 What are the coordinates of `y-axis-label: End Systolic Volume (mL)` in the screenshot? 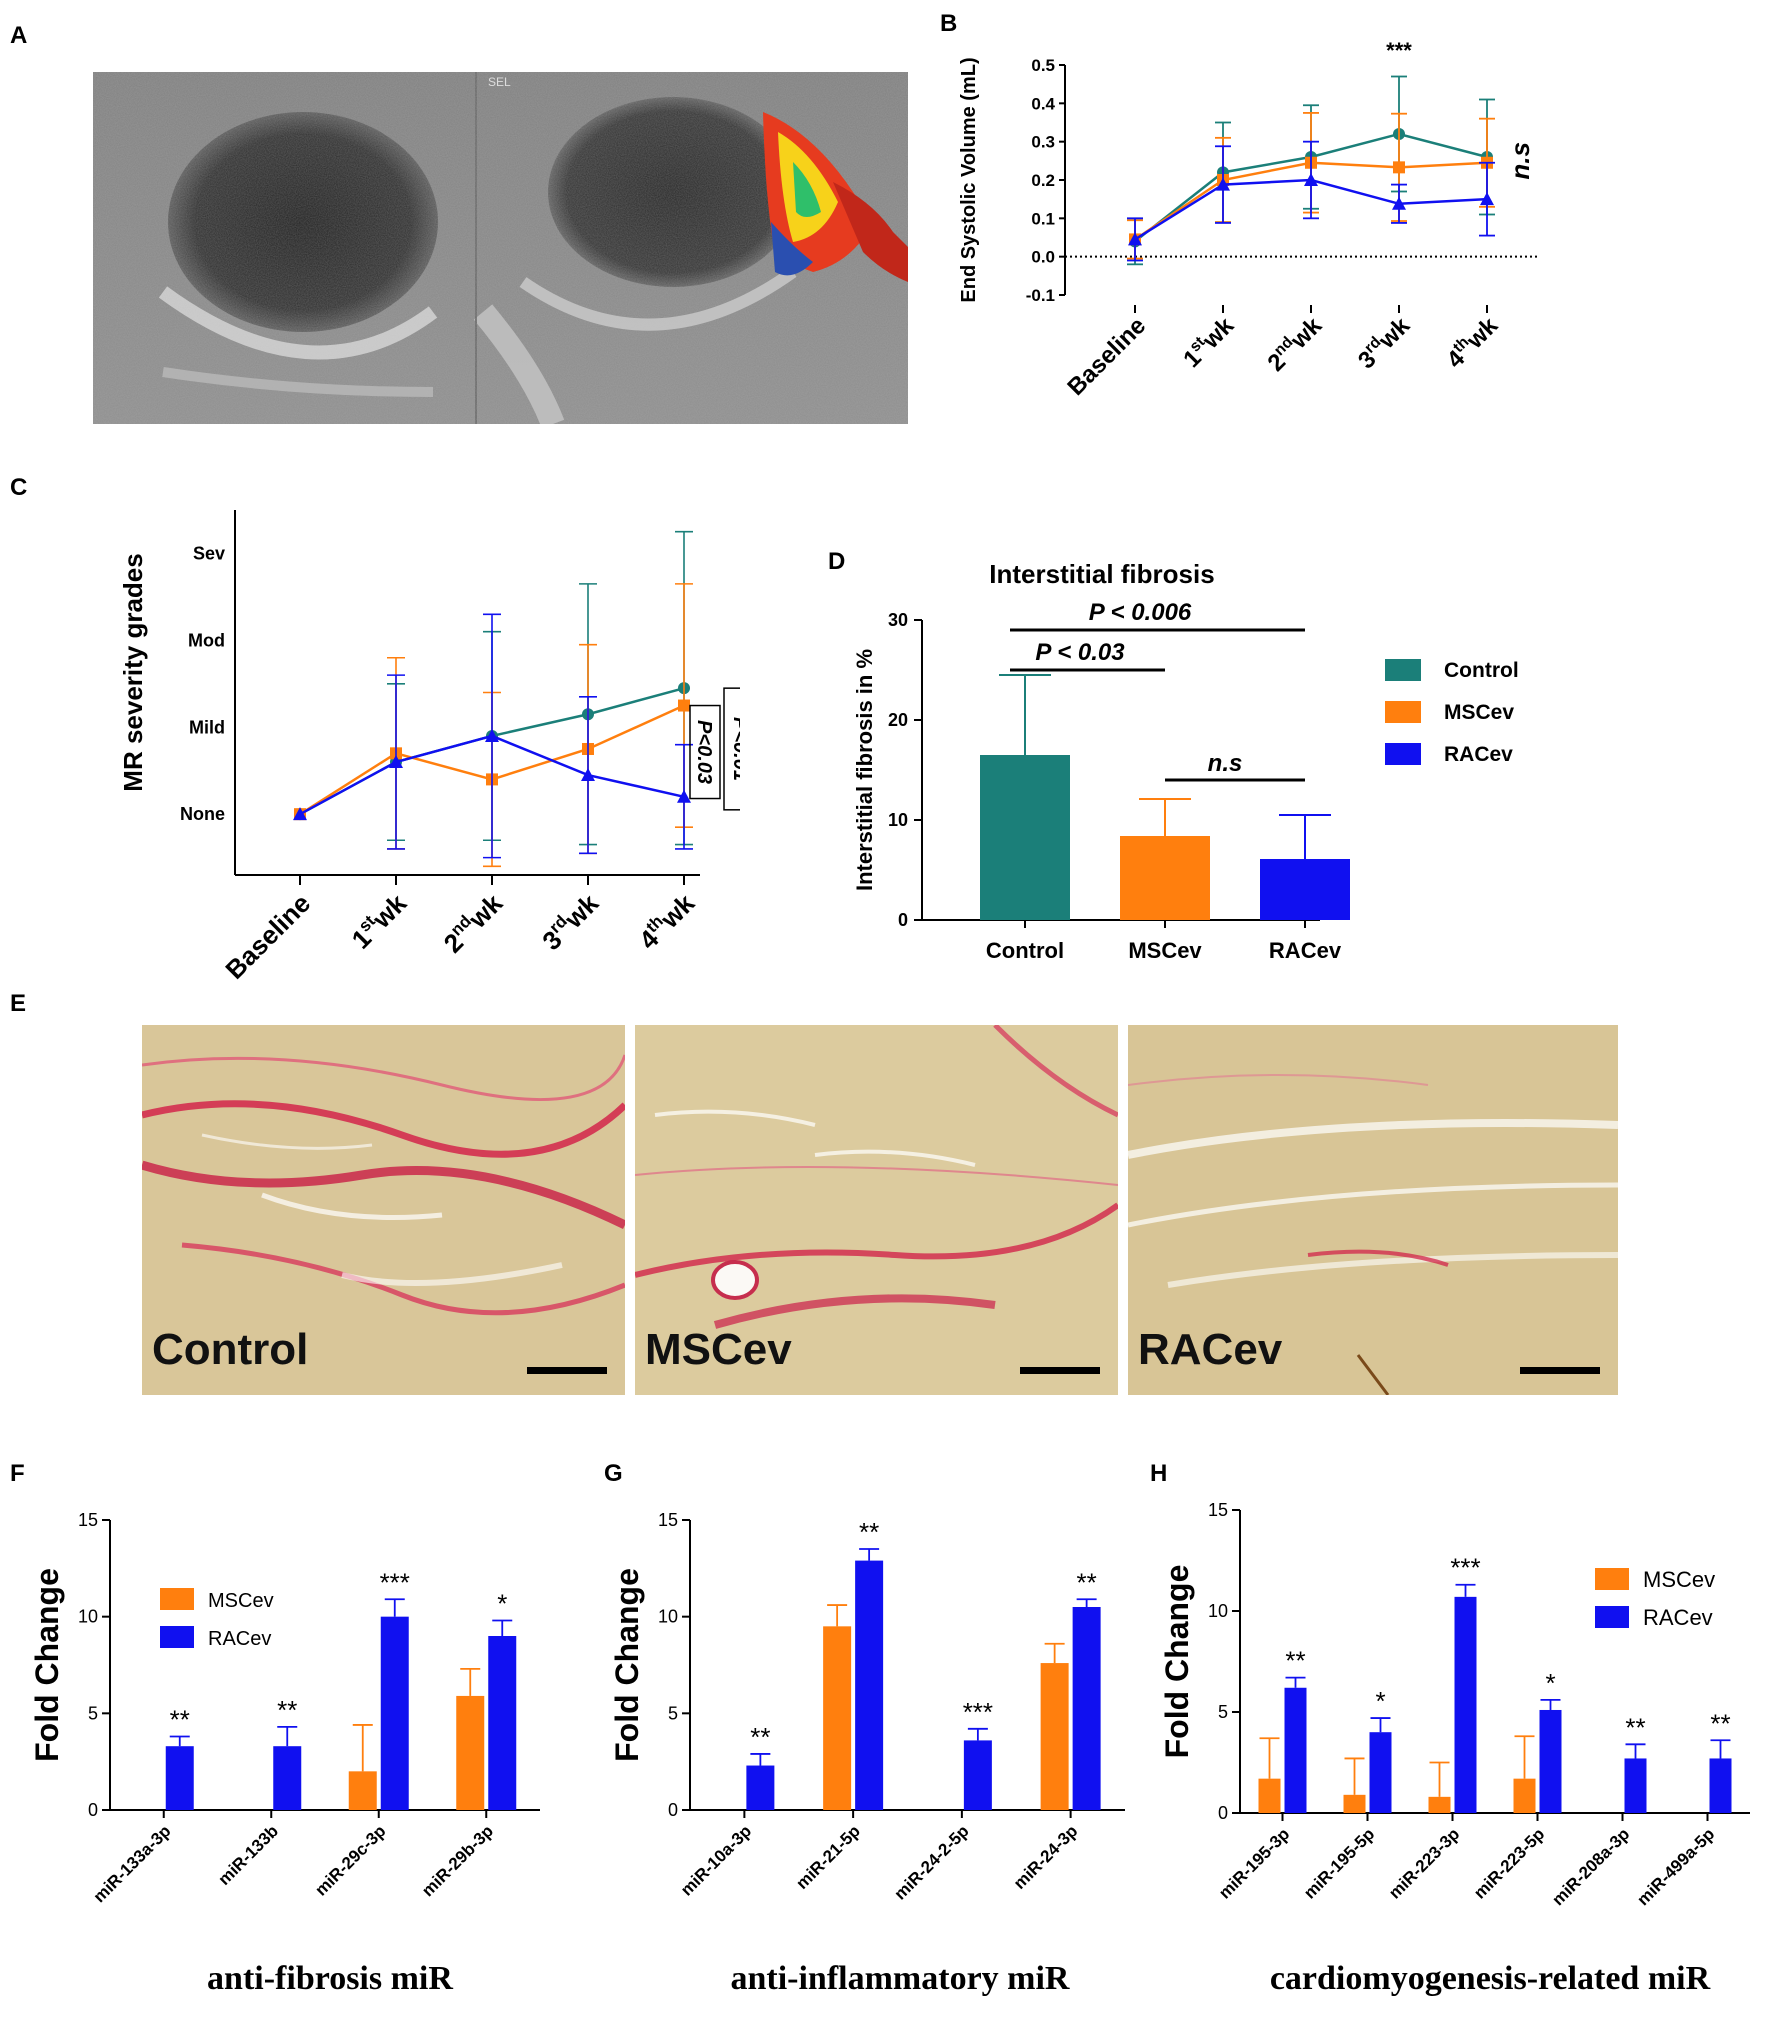 It's located at (969, 179).